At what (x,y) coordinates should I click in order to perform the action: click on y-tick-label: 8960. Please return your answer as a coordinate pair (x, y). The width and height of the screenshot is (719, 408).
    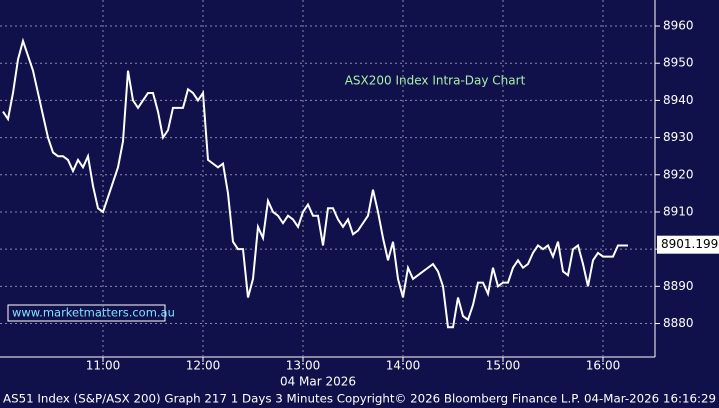
    Looking at the image, I should click on (678, 26).